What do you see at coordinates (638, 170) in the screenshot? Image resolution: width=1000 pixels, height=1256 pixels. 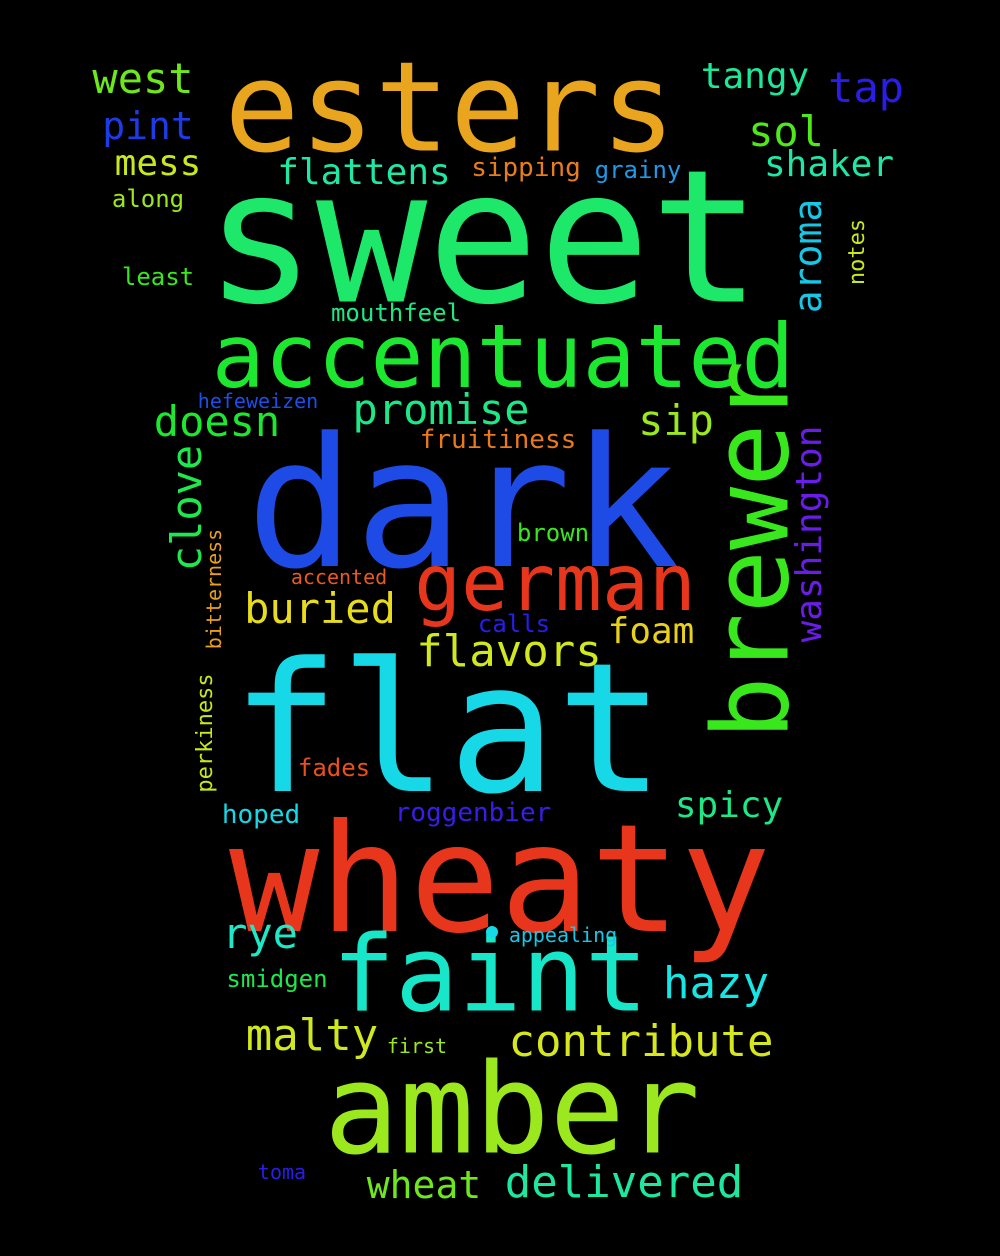 I see `word-grainy: grainy` at bounding box center [638, 170].